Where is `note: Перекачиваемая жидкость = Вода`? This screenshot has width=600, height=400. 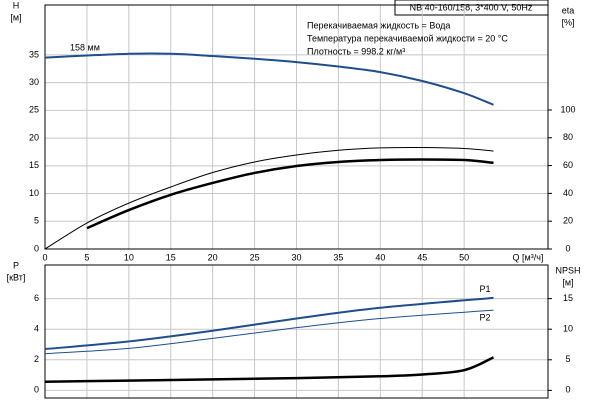 note: Перекачиваемая жидкость = Вода is located at coordinates (378, 25).